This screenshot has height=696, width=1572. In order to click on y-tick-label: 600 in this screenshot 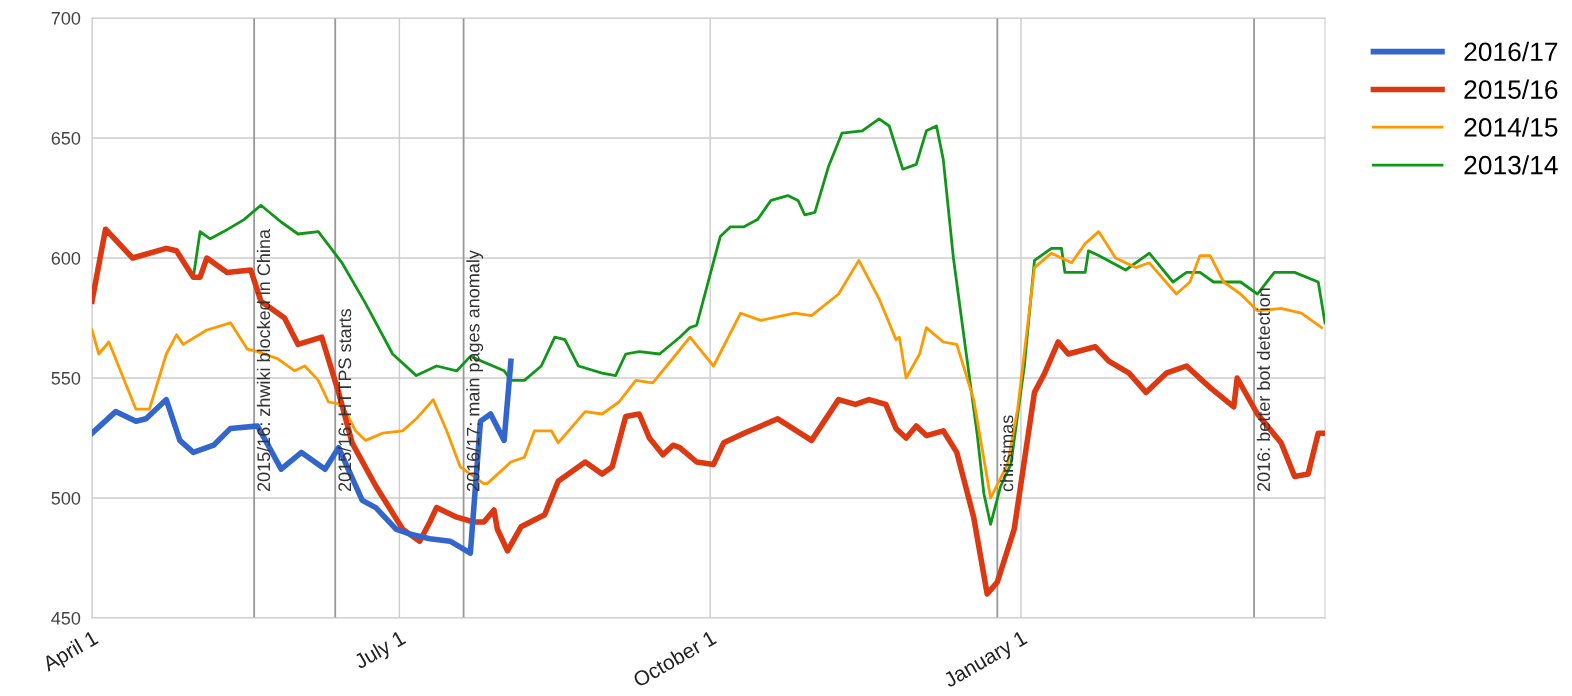, I will do `click(66, 258)`.